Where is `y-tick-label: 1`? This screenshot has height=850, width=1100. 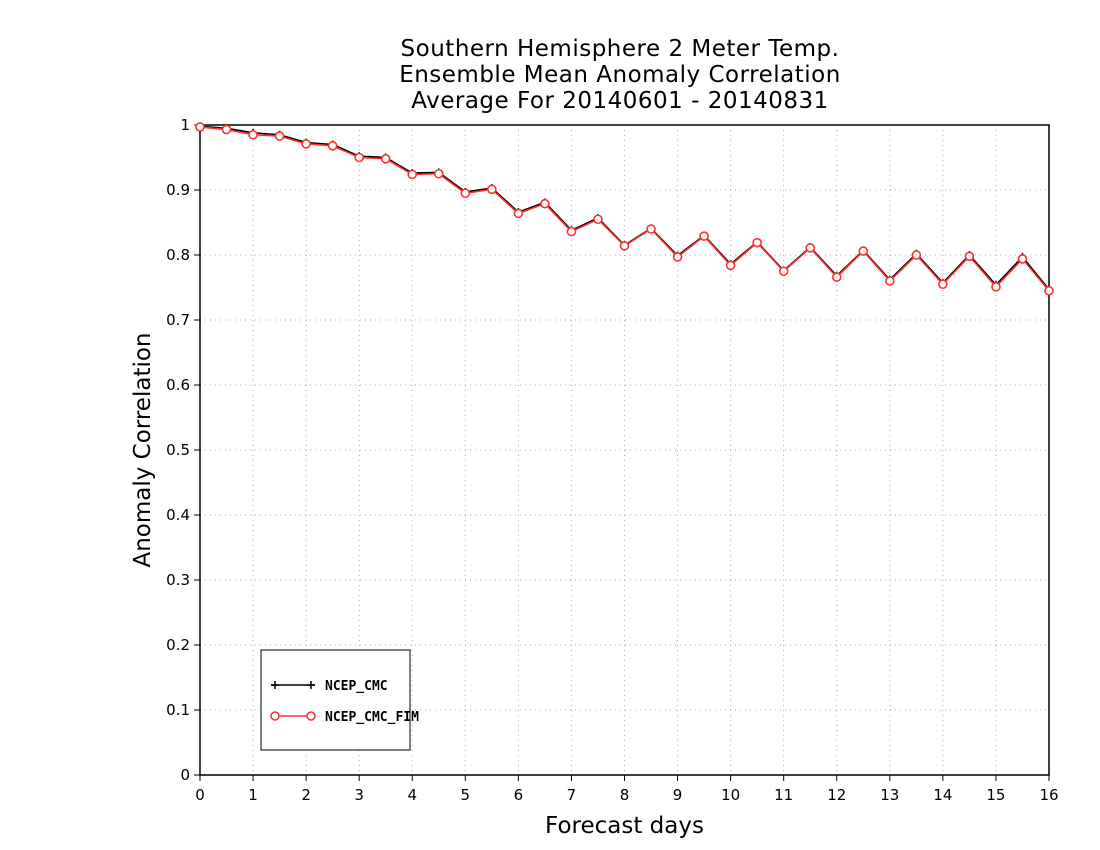
y-tick-label: 1 is located at coordinates (185, 125).